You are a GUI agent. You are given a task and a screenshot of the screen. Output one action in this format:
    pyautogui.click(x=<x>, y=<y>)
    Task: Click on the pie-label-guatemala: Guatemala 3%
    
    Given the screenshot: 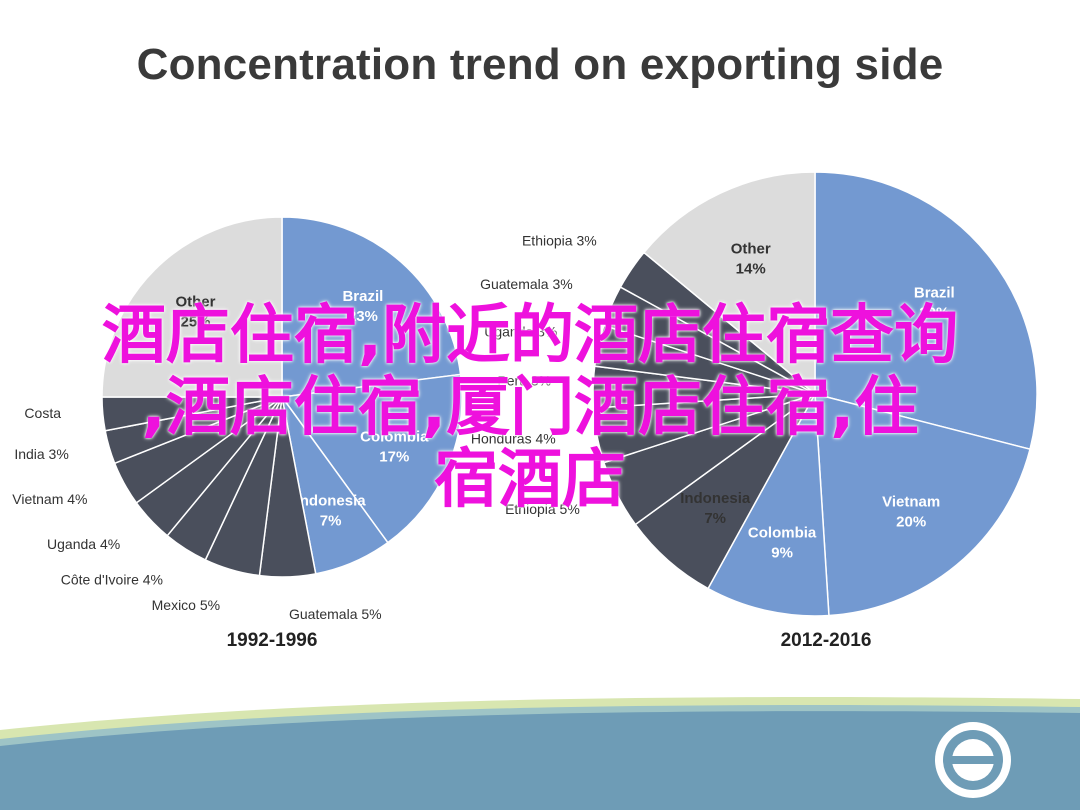 What is the action you would take?
    pyautogui.click(x=526, y=284)
    